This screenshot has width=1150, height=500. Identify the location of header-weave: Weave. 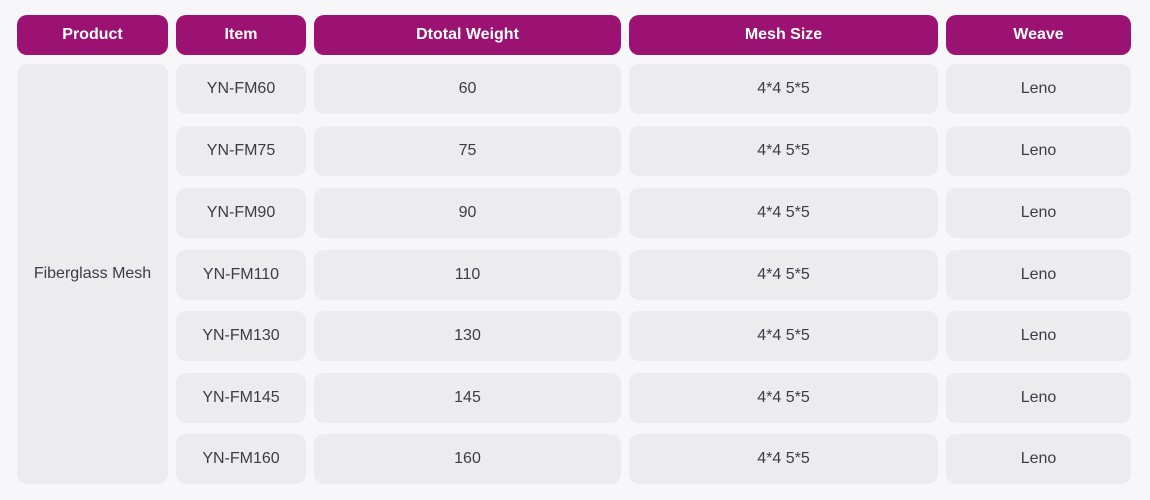
(1038, 35).